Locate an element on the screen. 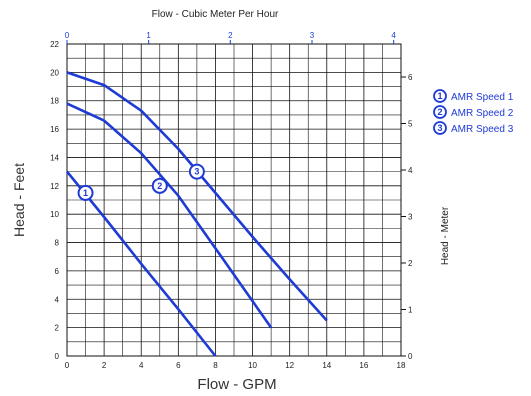 This screenshot has height=396, width=531. y-tick-label: 16 is located at coordinates (54, 129).